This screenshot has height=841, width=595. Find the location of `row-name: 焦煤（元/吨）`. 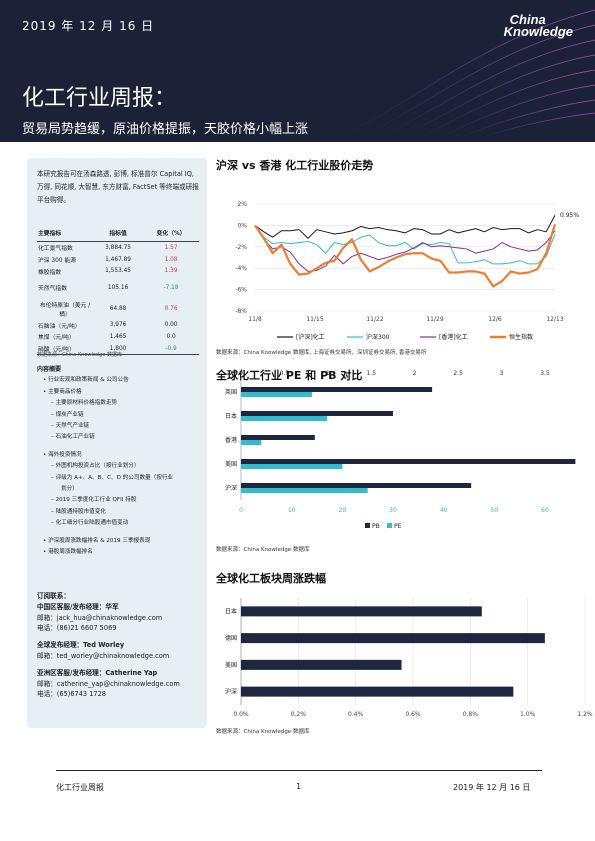

row-name: 焦煤（元/吨） is located at coordinates (56, 338).